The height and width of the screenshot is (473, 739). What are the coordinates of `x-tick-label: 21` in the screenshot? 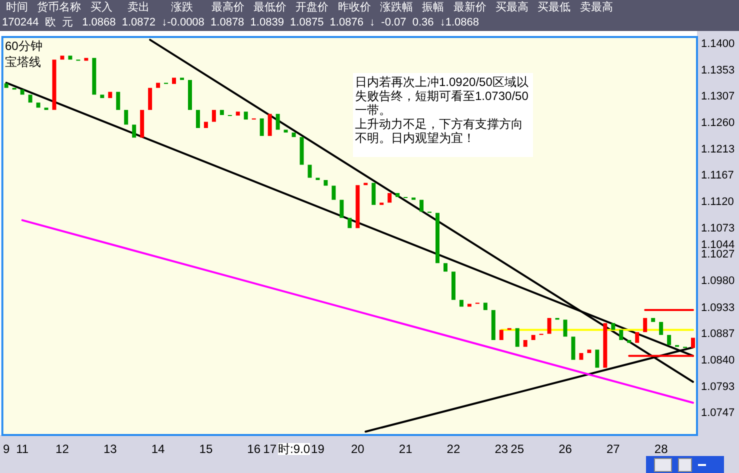 It's located at (405, 449).